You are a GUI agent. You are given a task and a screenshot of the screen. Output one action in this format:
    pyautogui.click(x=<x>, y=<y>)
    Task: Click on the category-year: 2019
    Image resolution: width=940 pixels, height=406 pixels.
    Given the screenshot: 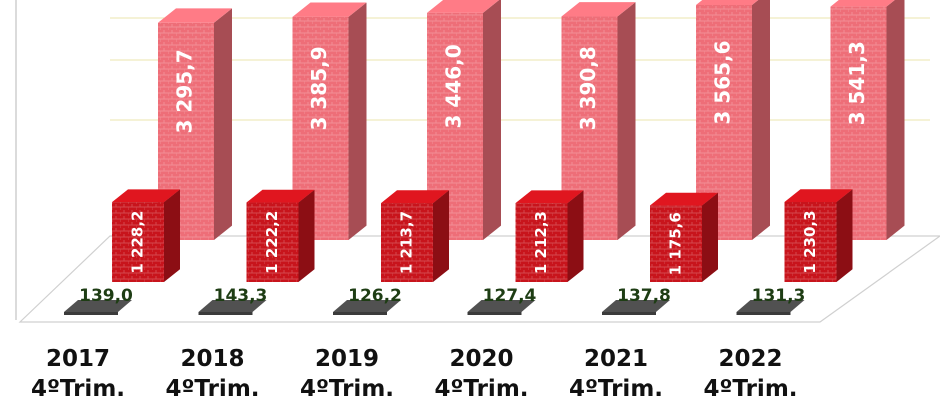 What is the action you would take?
    pyautogui.click(x=346, y=359)
    